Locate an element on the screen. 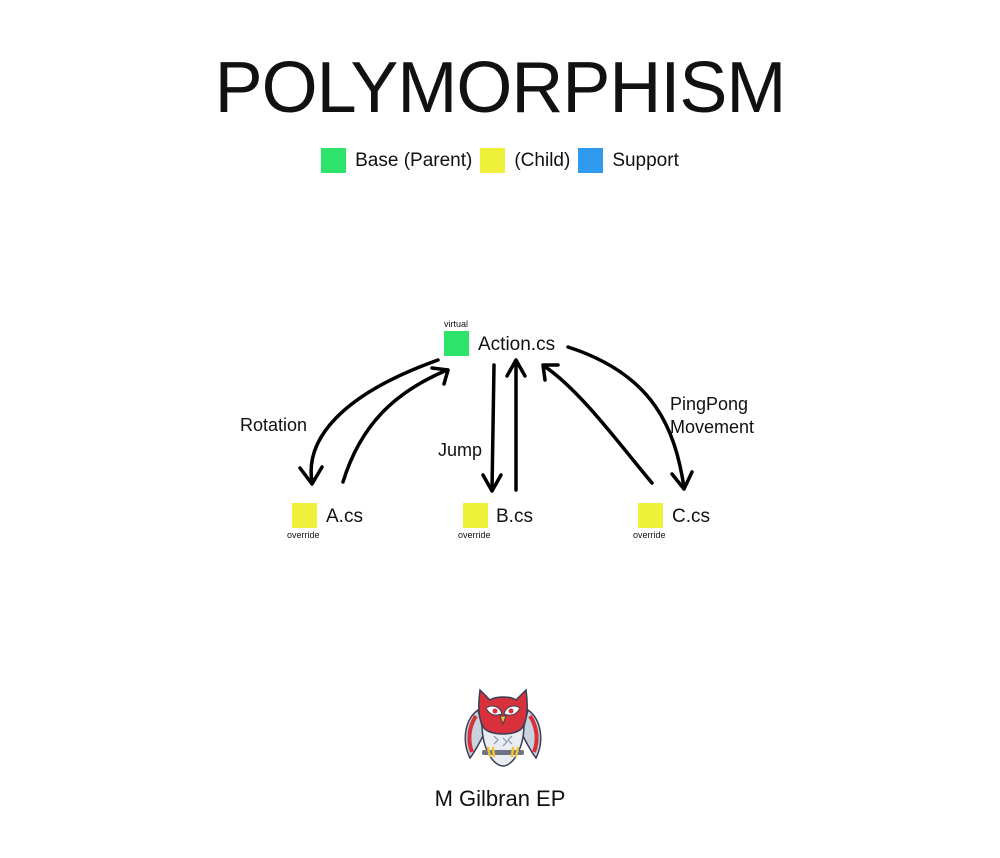  a-node-box is located at coordinates (304, 515).